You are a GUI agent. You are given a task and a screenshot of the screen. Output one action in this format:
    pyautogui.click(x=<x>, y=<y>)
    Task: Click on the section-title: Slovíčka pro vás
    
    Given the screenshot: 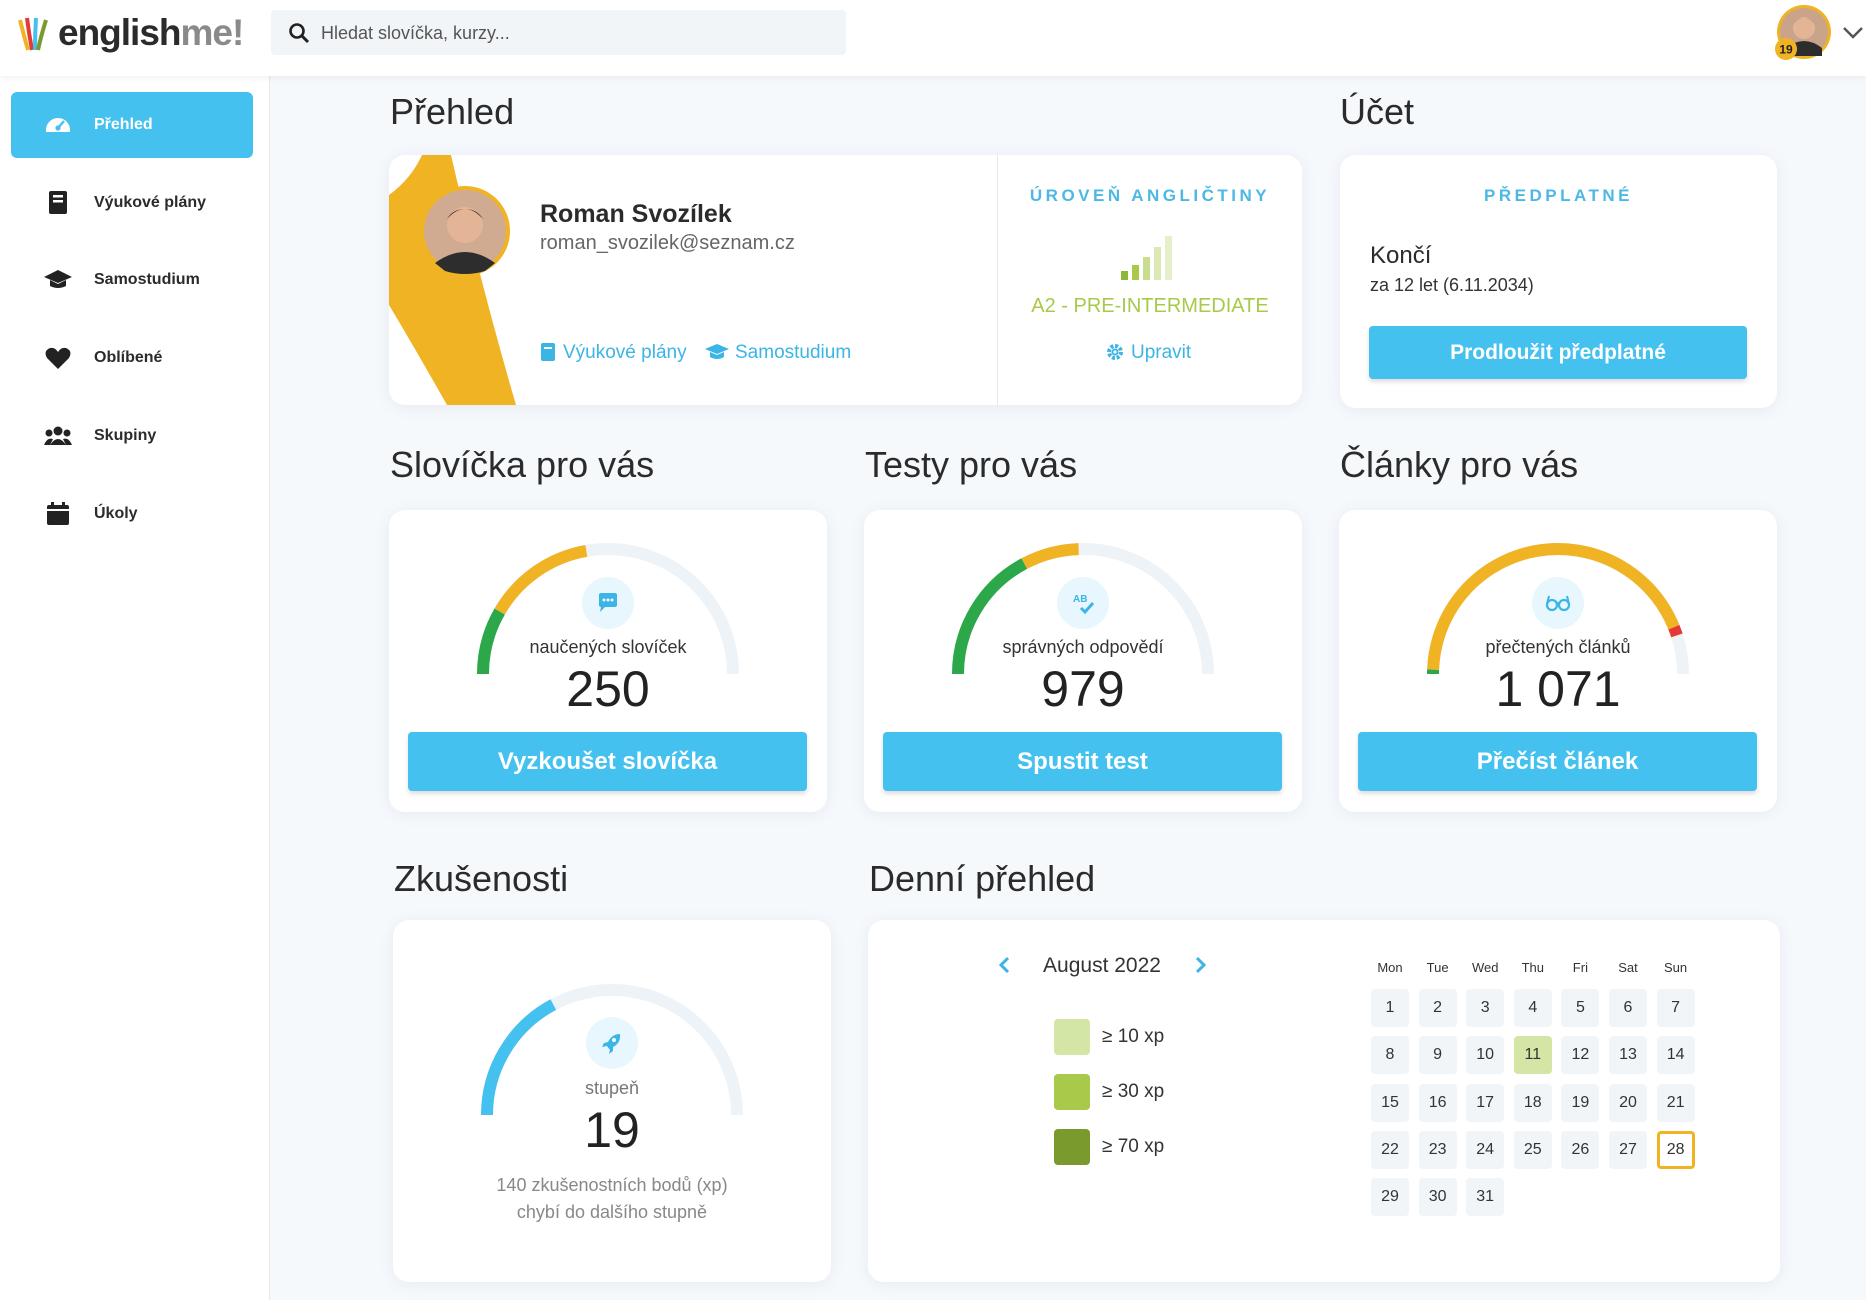 What is the action you would take?
    pyautogui.click(x=522, y=464)
    